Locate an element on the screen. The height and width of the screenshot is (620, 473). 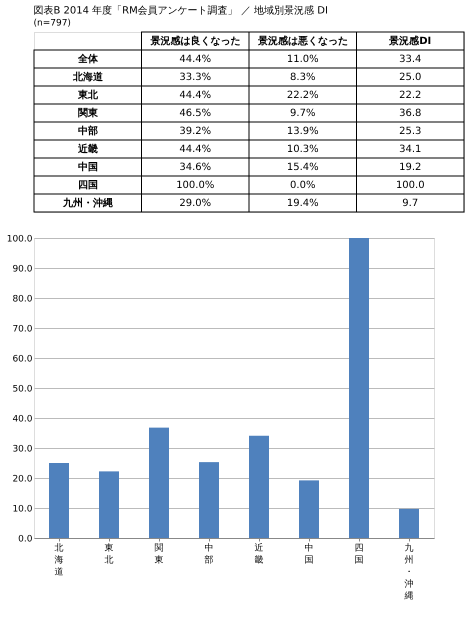
data-label: 8.3% is located at coordinates (303, 77).